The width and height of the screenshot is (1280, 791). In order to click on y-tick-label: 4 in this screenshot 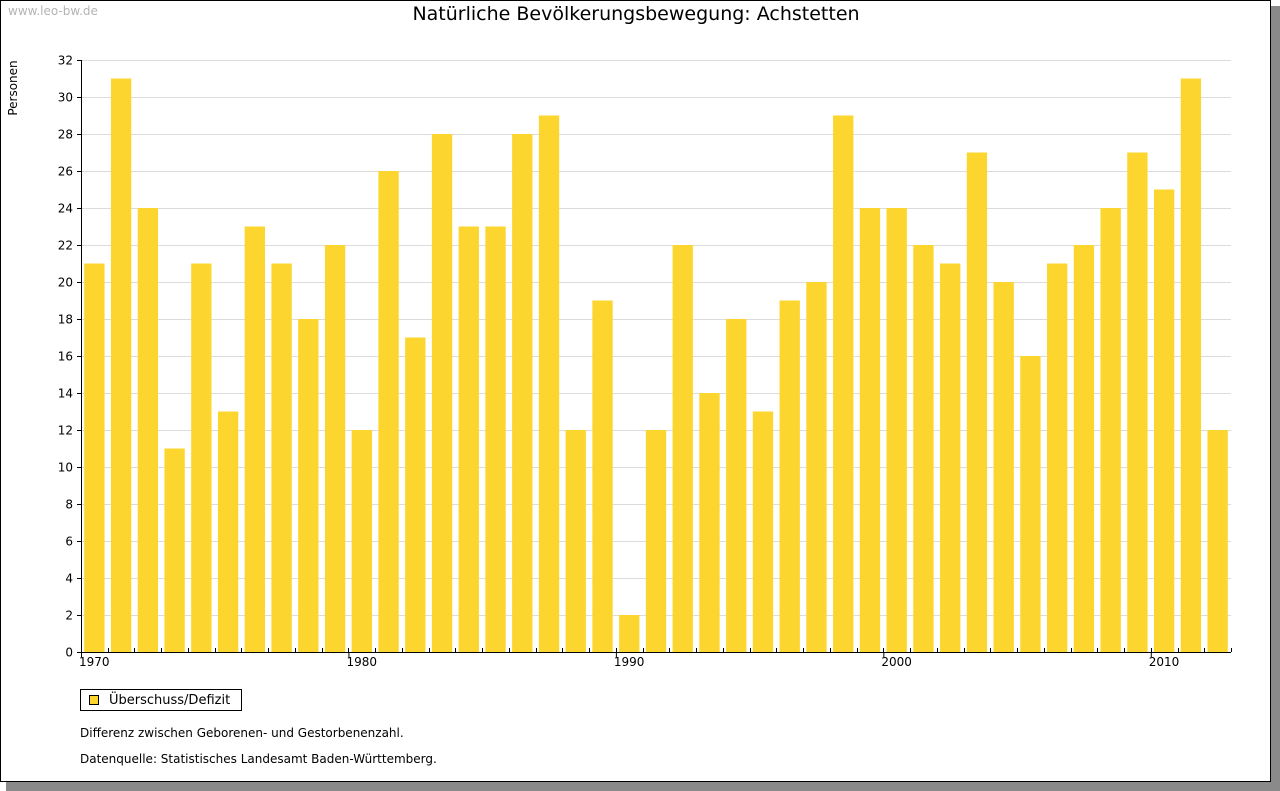, I will do `click(69, 579)`.